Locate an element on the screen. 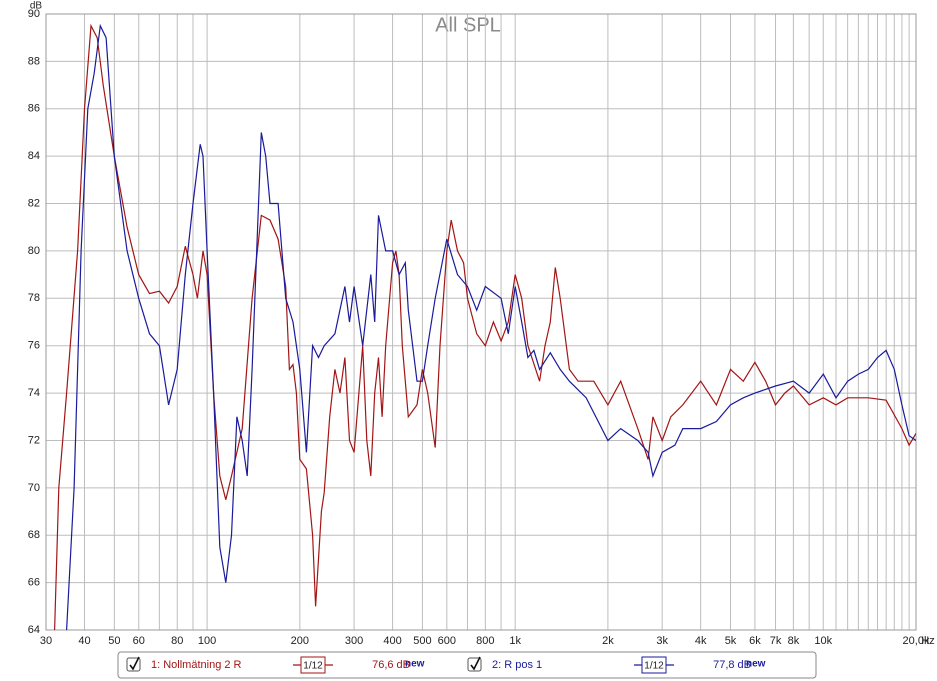  y-tick-label: 84 is located at coordinates (34, 156).